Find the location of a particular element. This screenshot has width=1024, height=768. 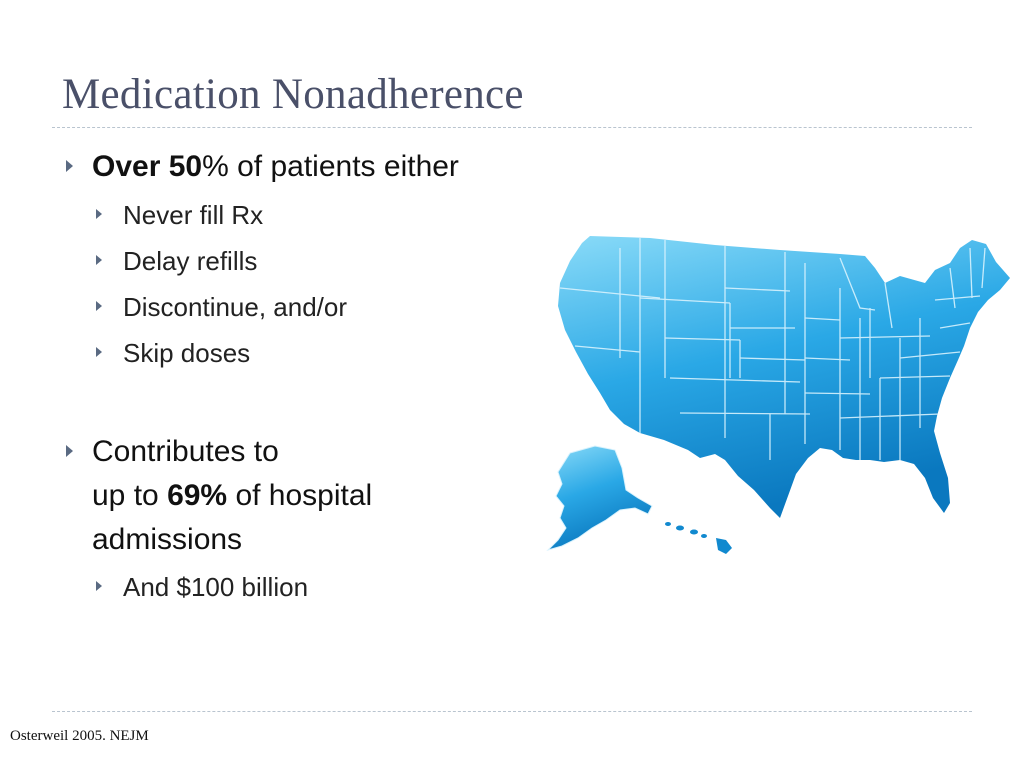

bullet2-line3: admissions is located at coordinates (167, 539).